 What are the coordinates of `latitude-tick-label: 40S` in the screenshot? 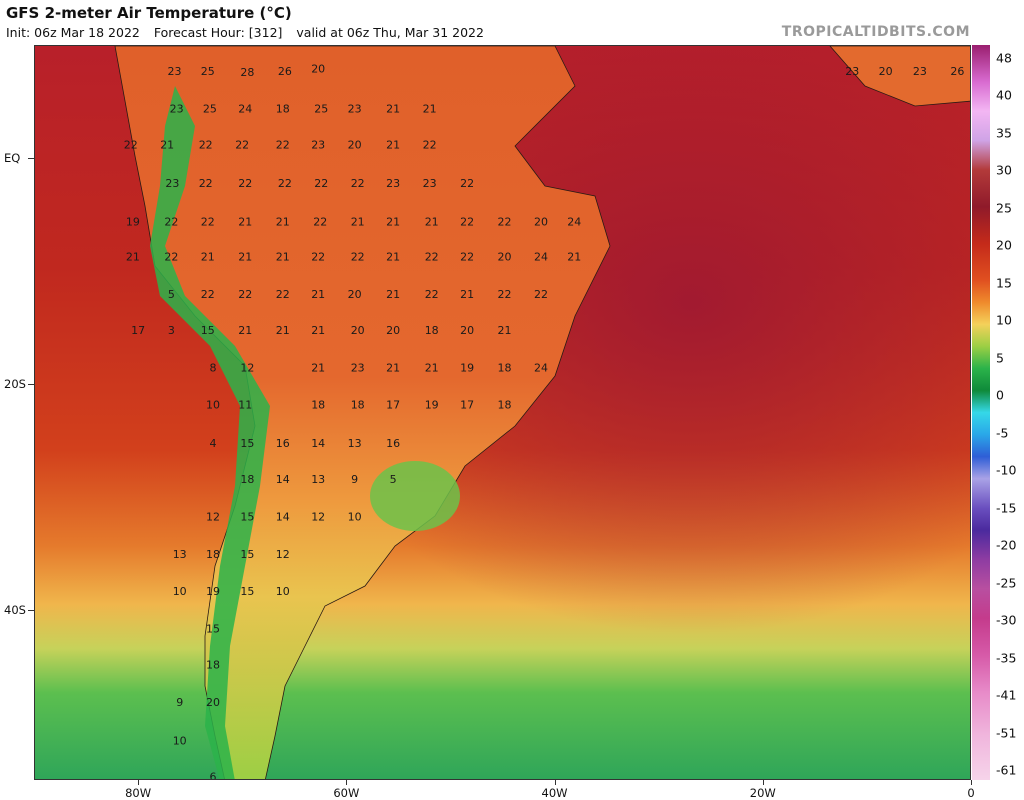 It's located at (15, 610).